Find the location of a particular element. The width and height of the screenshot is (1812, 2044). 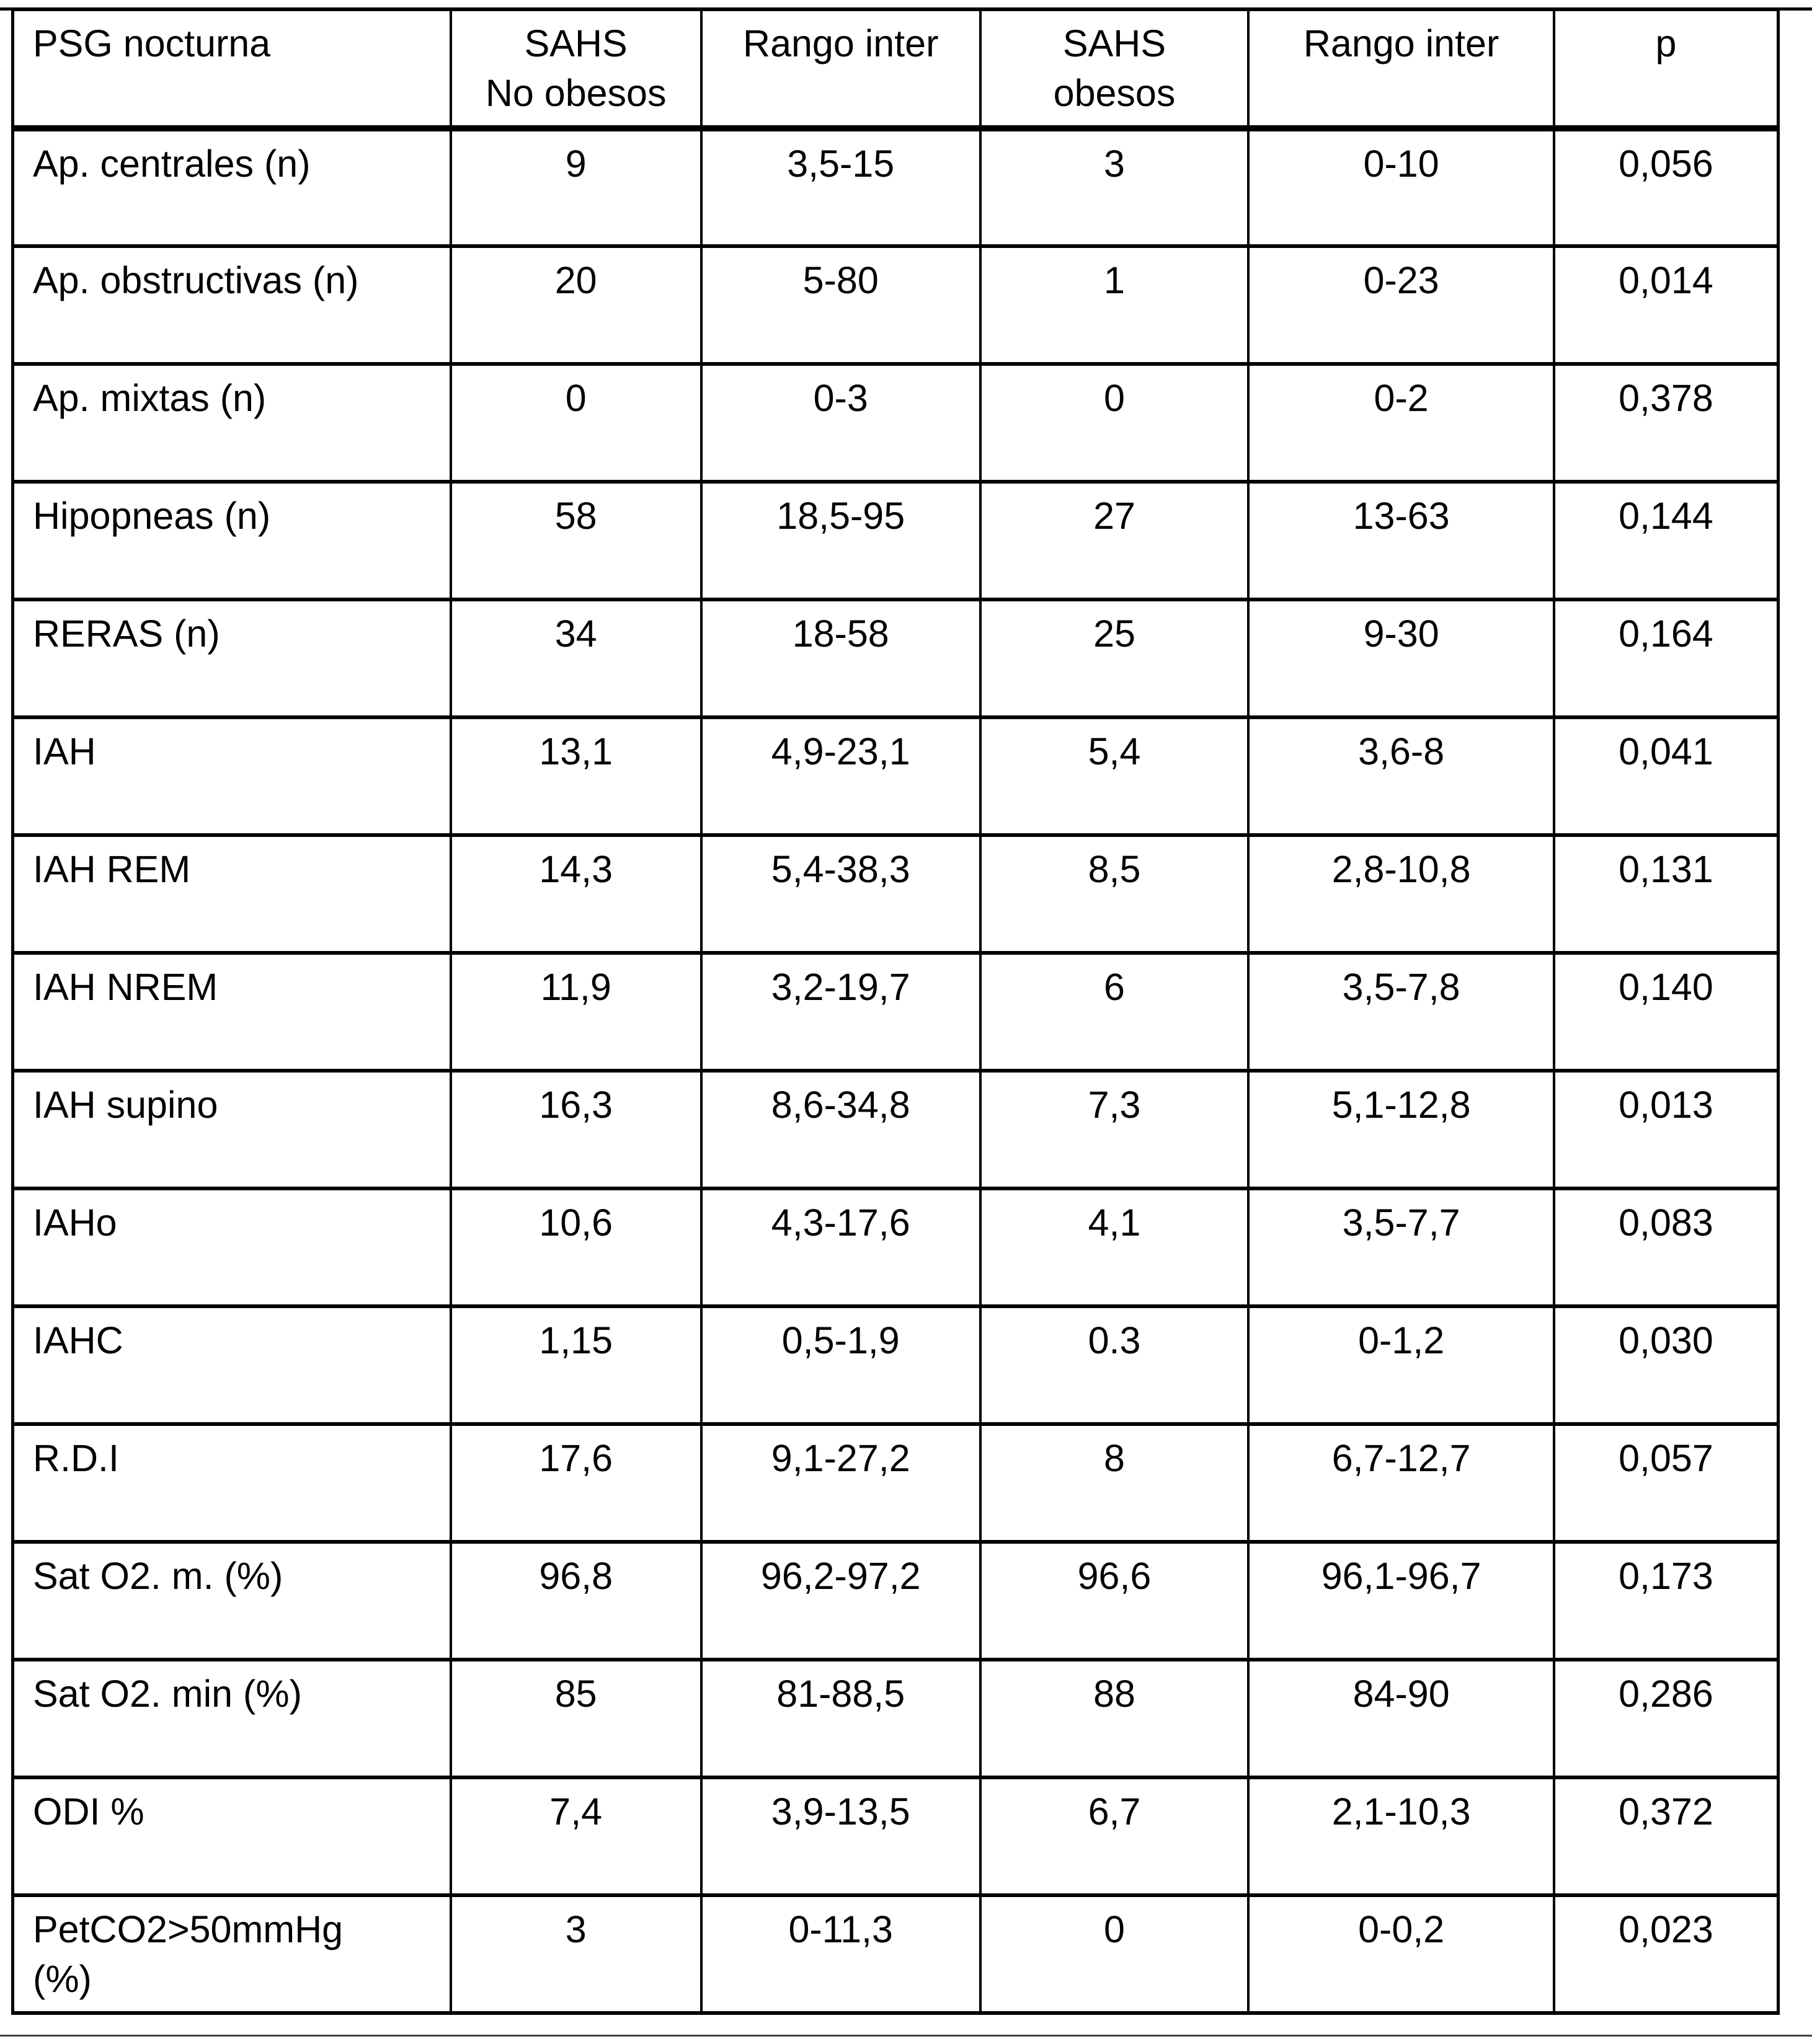

table-row: RERAS (n) 34 18-58 25 9-30 0,164 is located at coordinates (895, 658).